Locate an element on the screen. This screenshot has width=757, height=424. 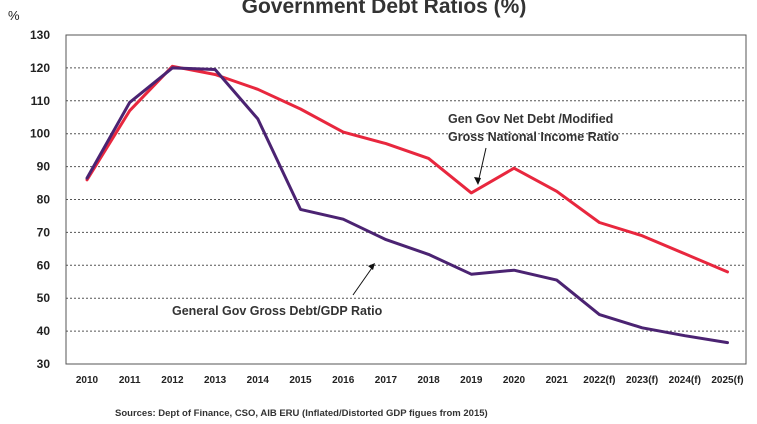
x-tick-label: 2014 is located at coordinates (258, 380).